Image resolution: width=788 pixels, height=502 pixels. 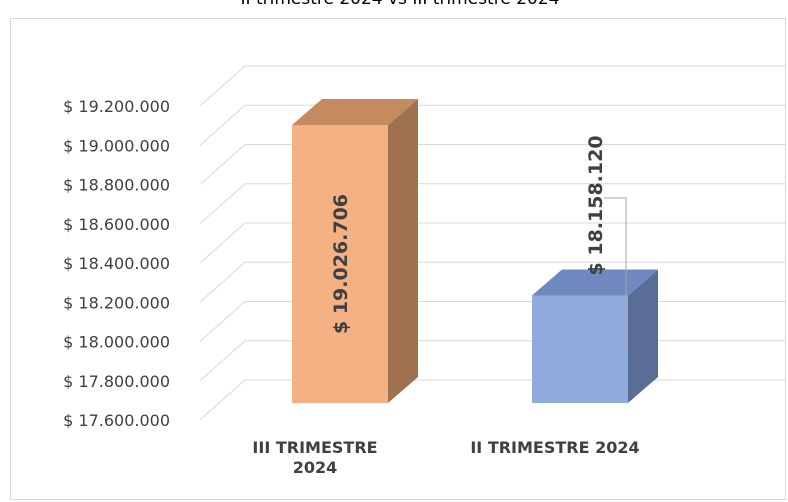 I want to click on y-tick-label: $ 18.600.000, so click(x=116, y=224).